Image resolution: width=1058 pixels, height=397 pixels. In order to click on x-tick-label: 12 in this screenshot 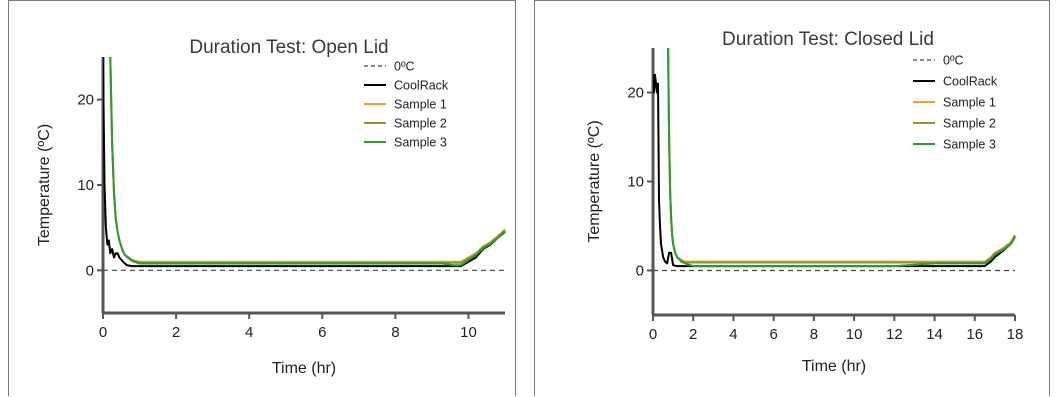, I will do `click(894, 334)`.